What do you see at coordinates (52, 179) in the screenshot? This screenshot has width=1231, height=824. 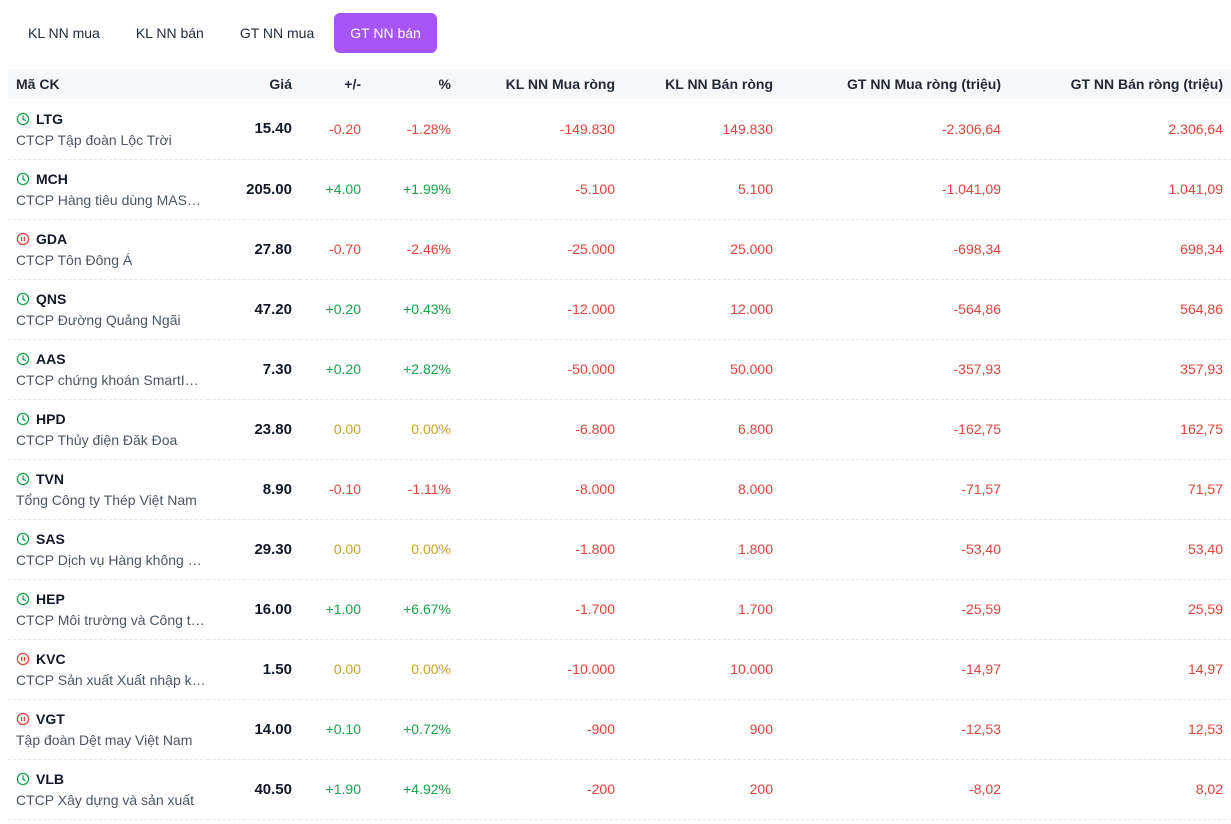 I see `stock-symbol: MCH` at bounding box center [52, 179].